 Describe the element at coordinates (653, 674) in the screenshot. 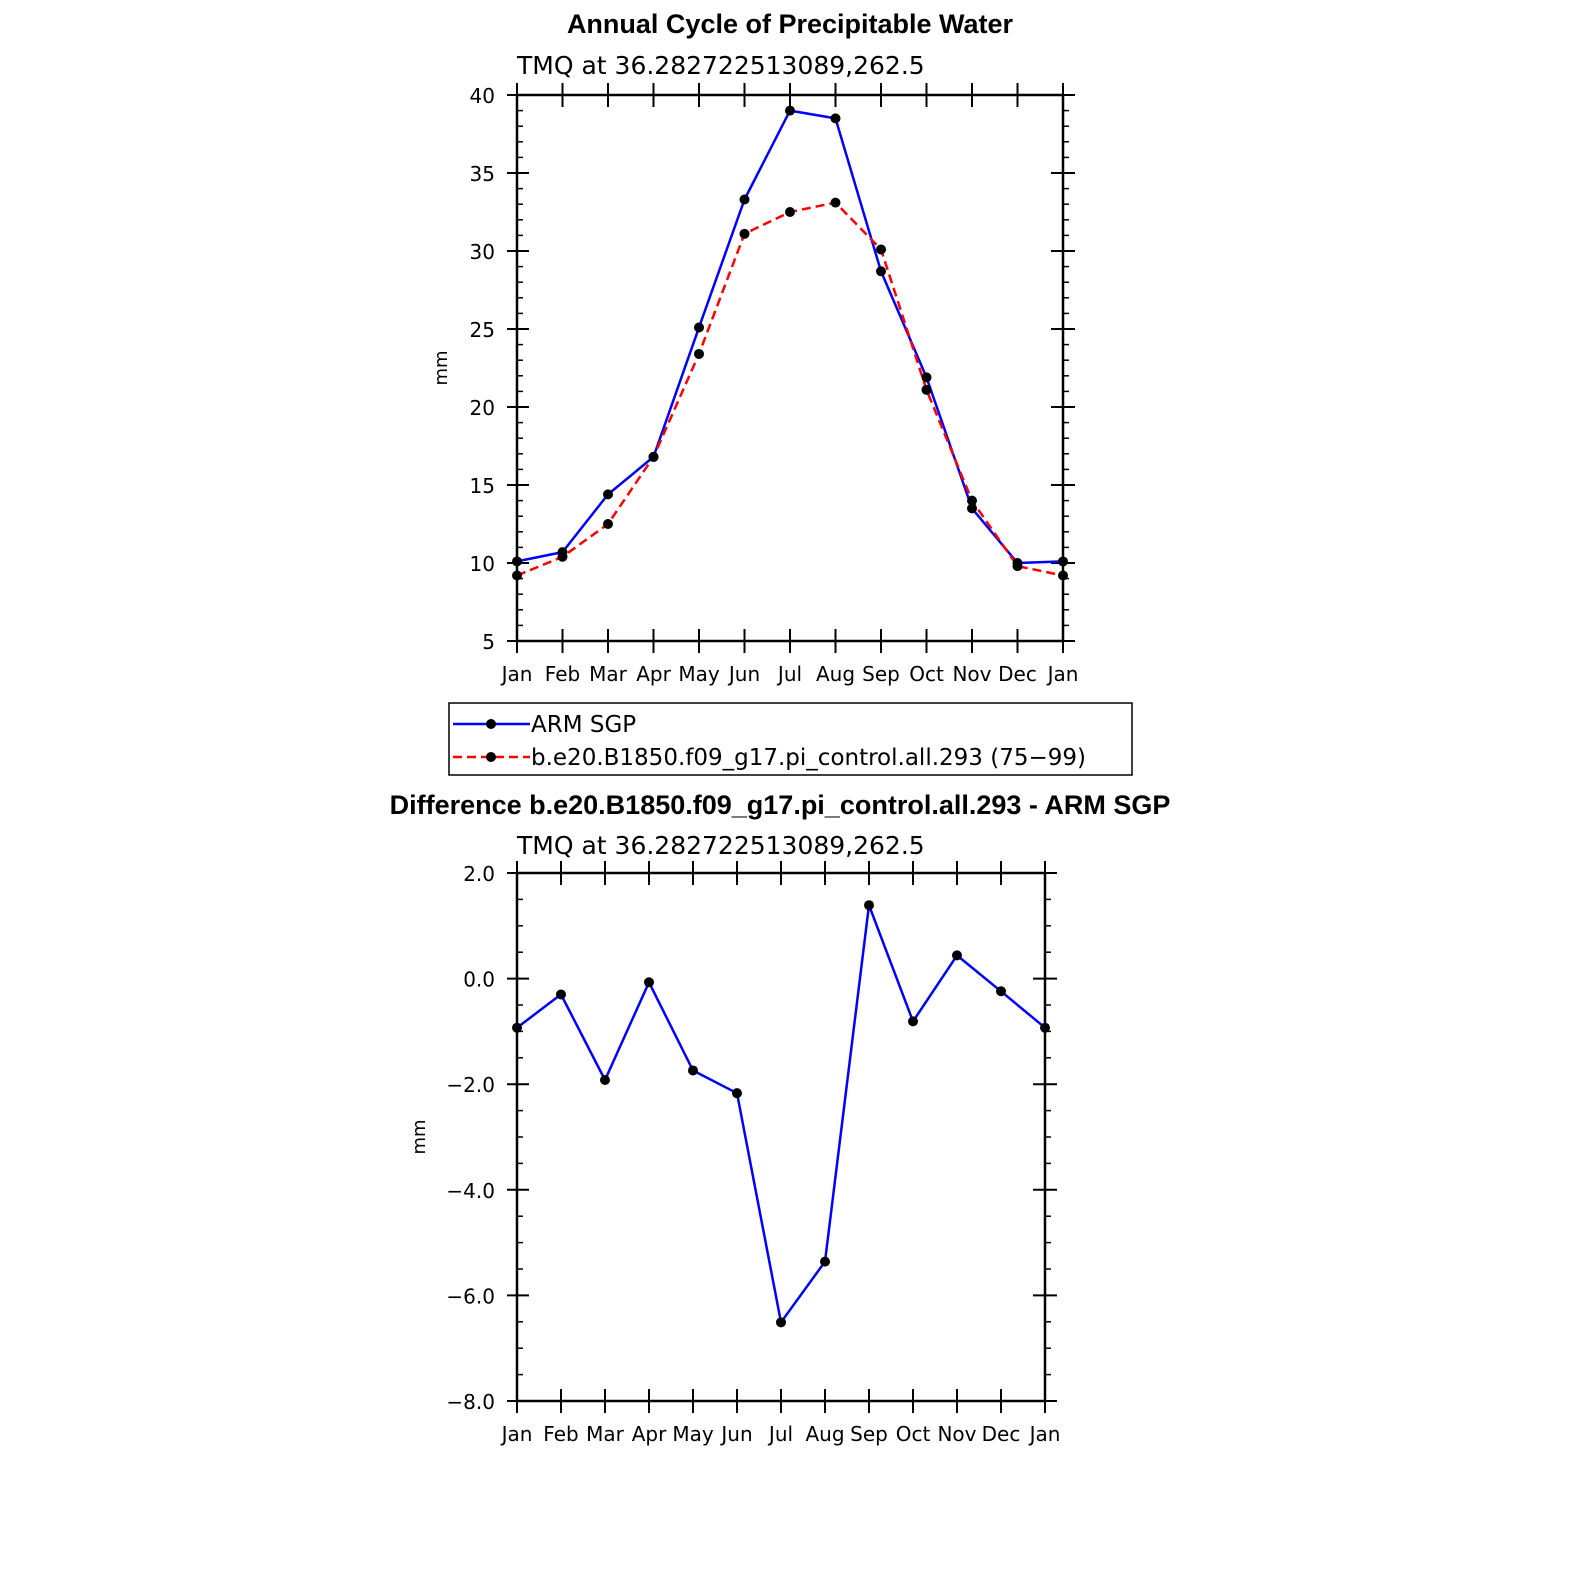

I see `chart1-x-tick-label: Apr` at that location.